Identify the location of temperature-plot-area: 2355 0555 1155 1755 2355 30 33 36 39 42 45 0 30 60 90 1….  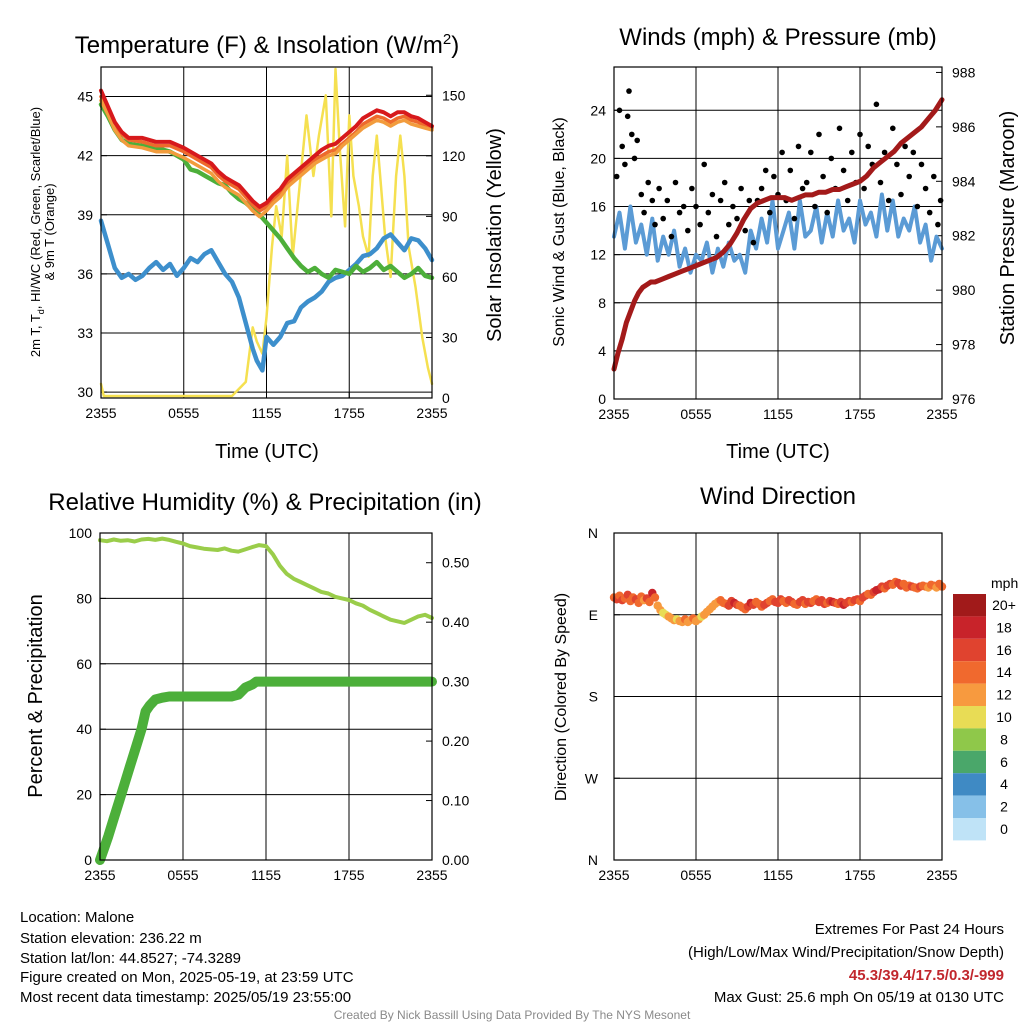
(271, 243).